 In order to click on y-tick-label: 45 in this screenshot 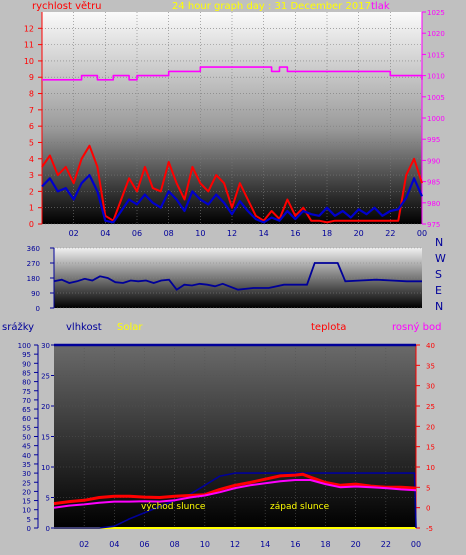, I will do `click(26, 447)`.